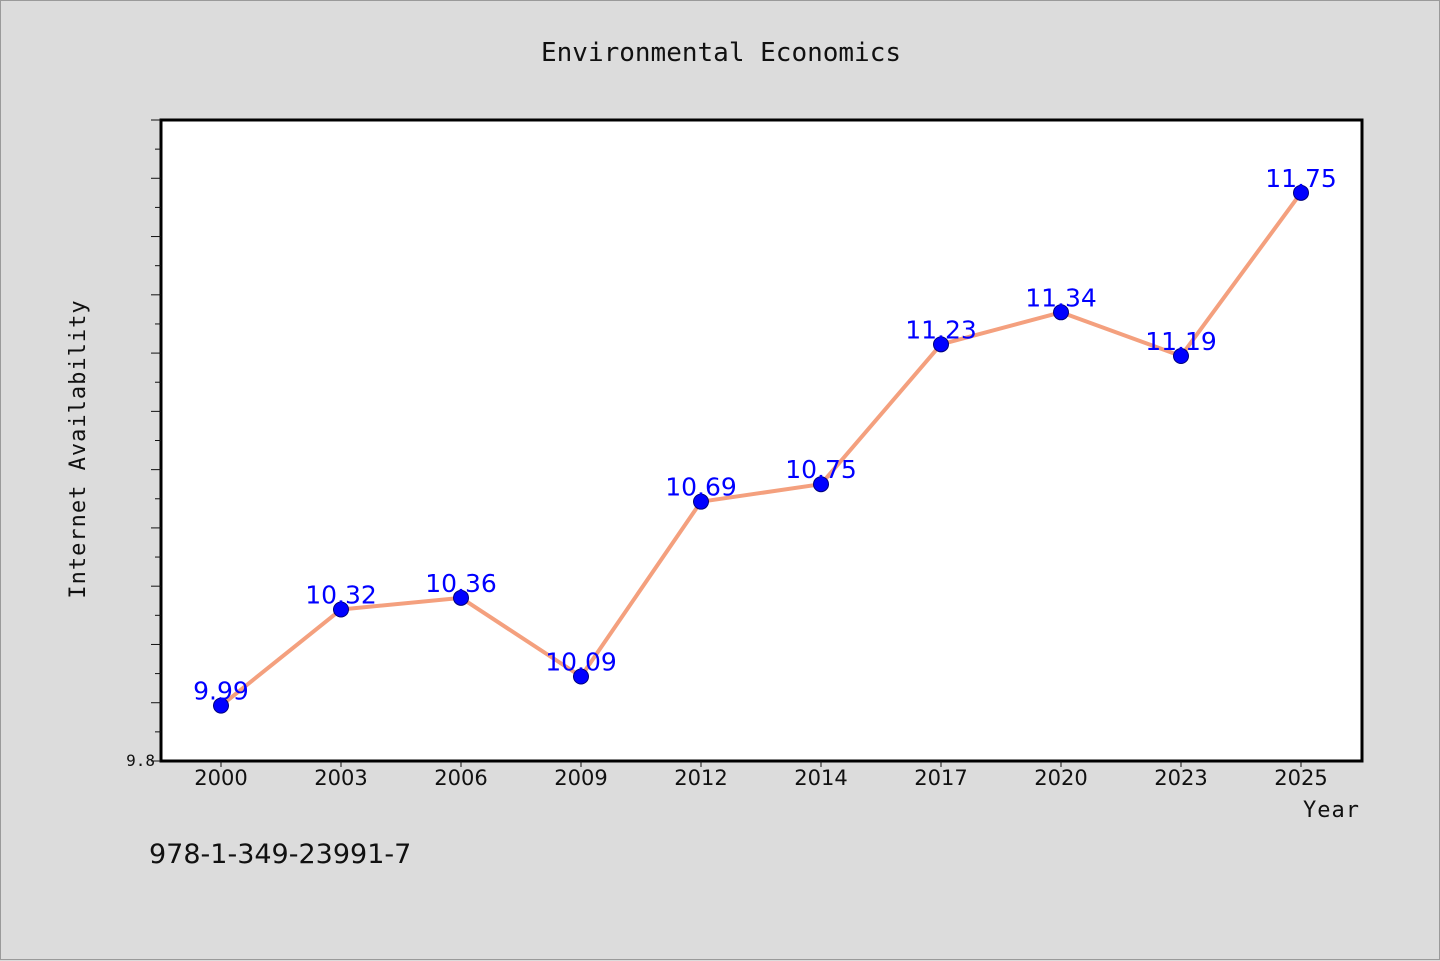 The image size is (1440, 961). I want to click on chart-title: Environmental Economics, so click(721, 53).